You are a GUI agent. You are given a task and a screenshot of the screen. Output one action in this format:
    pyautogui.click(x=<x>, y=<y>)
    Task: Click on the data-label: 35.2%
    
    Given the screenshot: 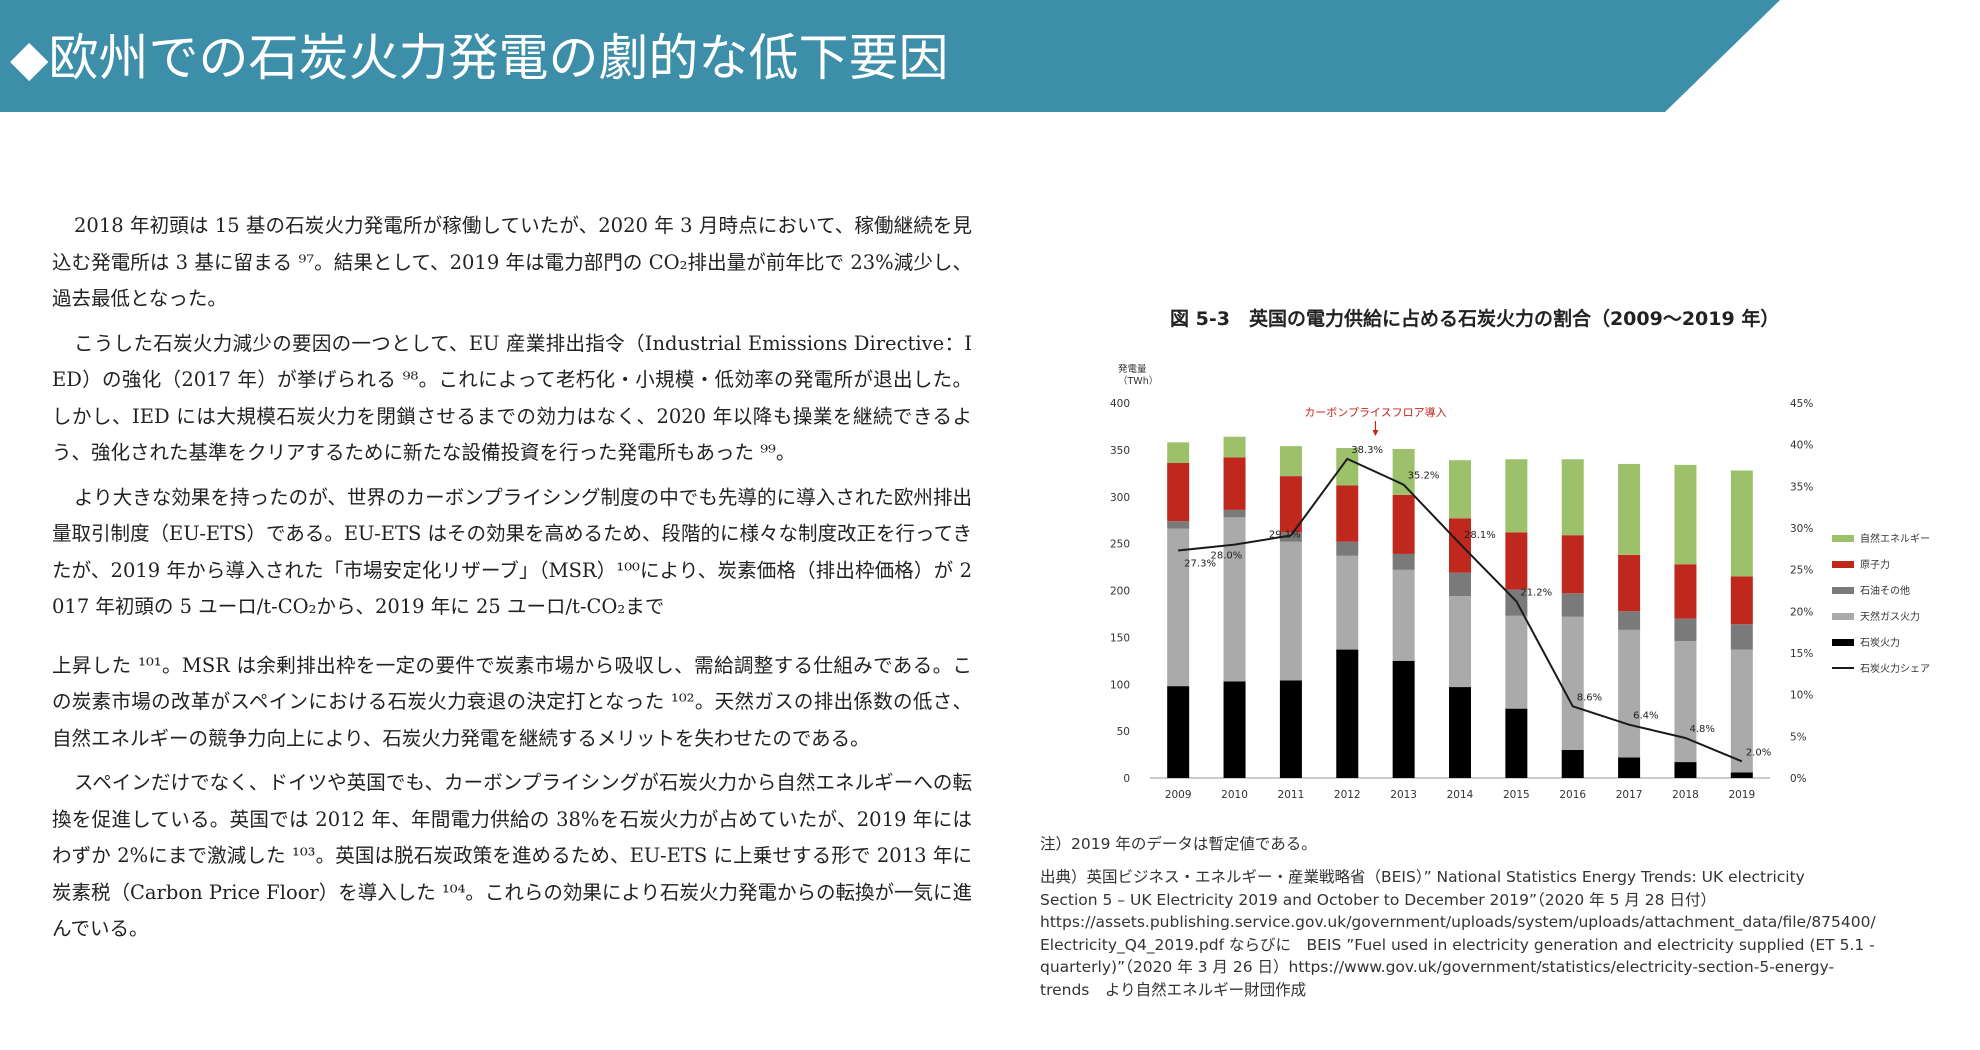 What is the action you would take?
    pyautogui.click(x=1424, y=476)
    